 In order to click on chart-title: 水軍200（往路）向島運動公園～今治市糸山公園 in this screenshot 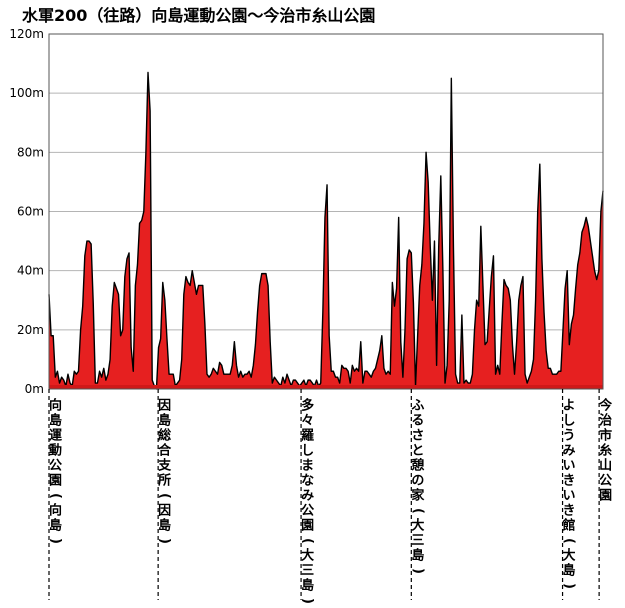, I will do `click(198, 15)`.